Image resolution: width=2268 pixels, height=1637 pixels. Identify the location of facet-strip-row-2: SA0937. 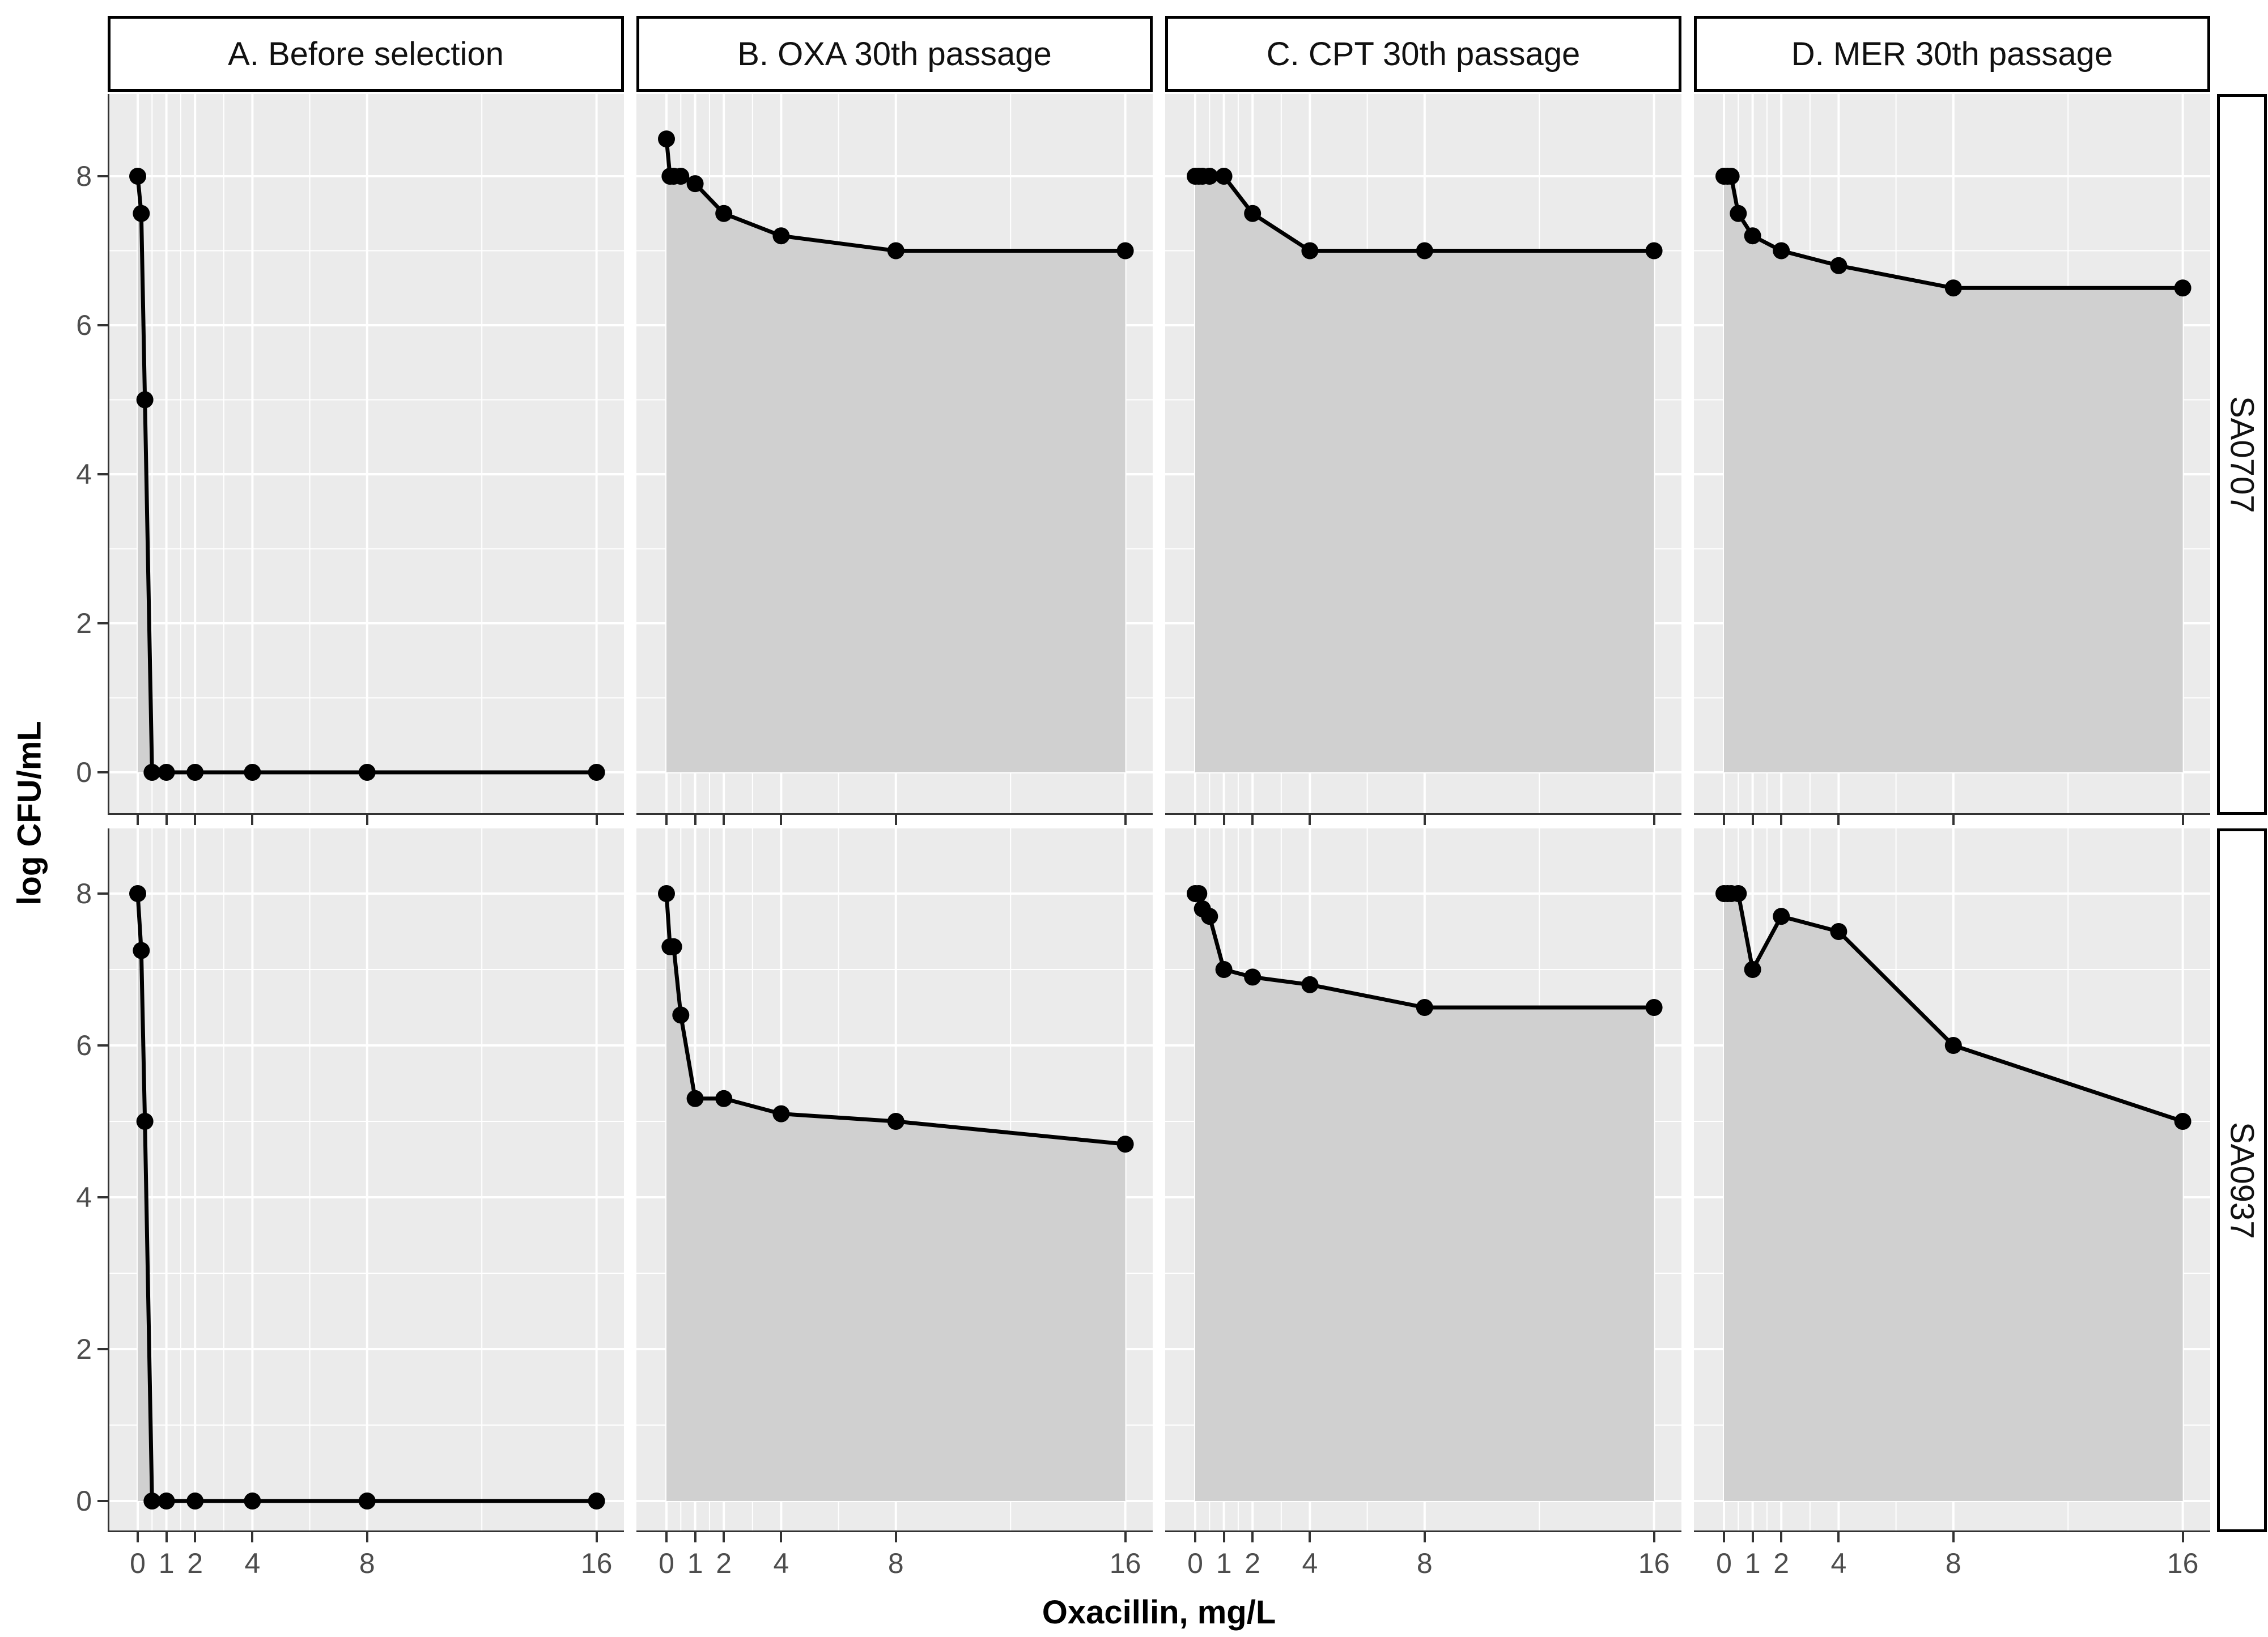
(2242, 1180).